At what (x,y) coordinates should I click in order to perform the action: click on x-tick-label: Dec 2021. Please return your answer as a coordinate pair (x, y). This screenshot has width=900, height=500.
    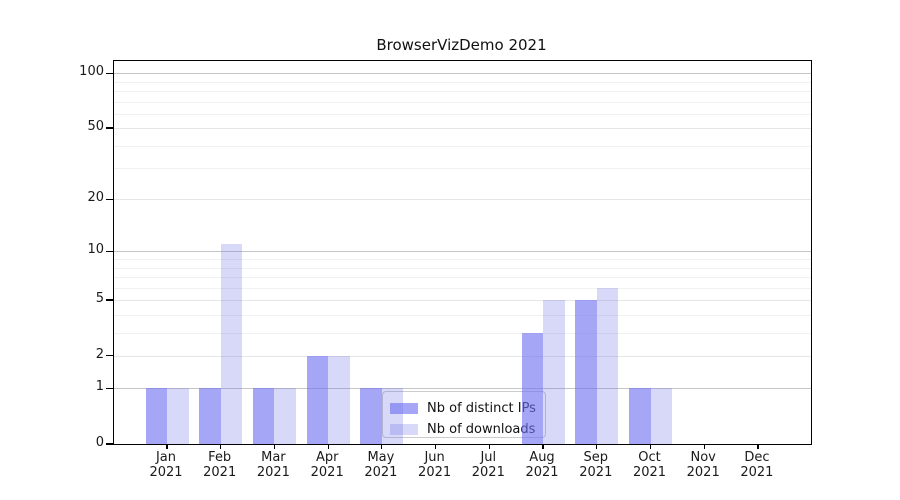
    Looking at the image, I should click on (757, 465).